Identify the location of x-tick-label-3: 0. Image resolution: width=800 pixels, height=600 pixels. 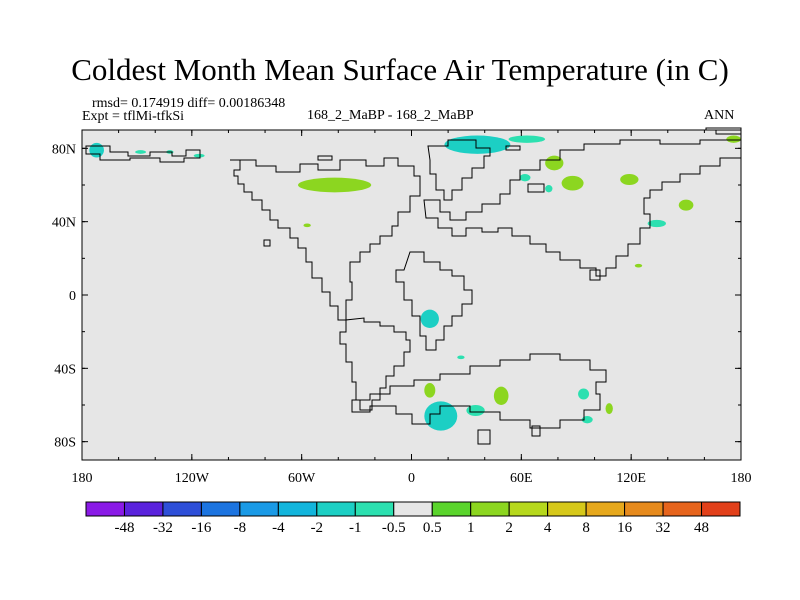
(411, 478).